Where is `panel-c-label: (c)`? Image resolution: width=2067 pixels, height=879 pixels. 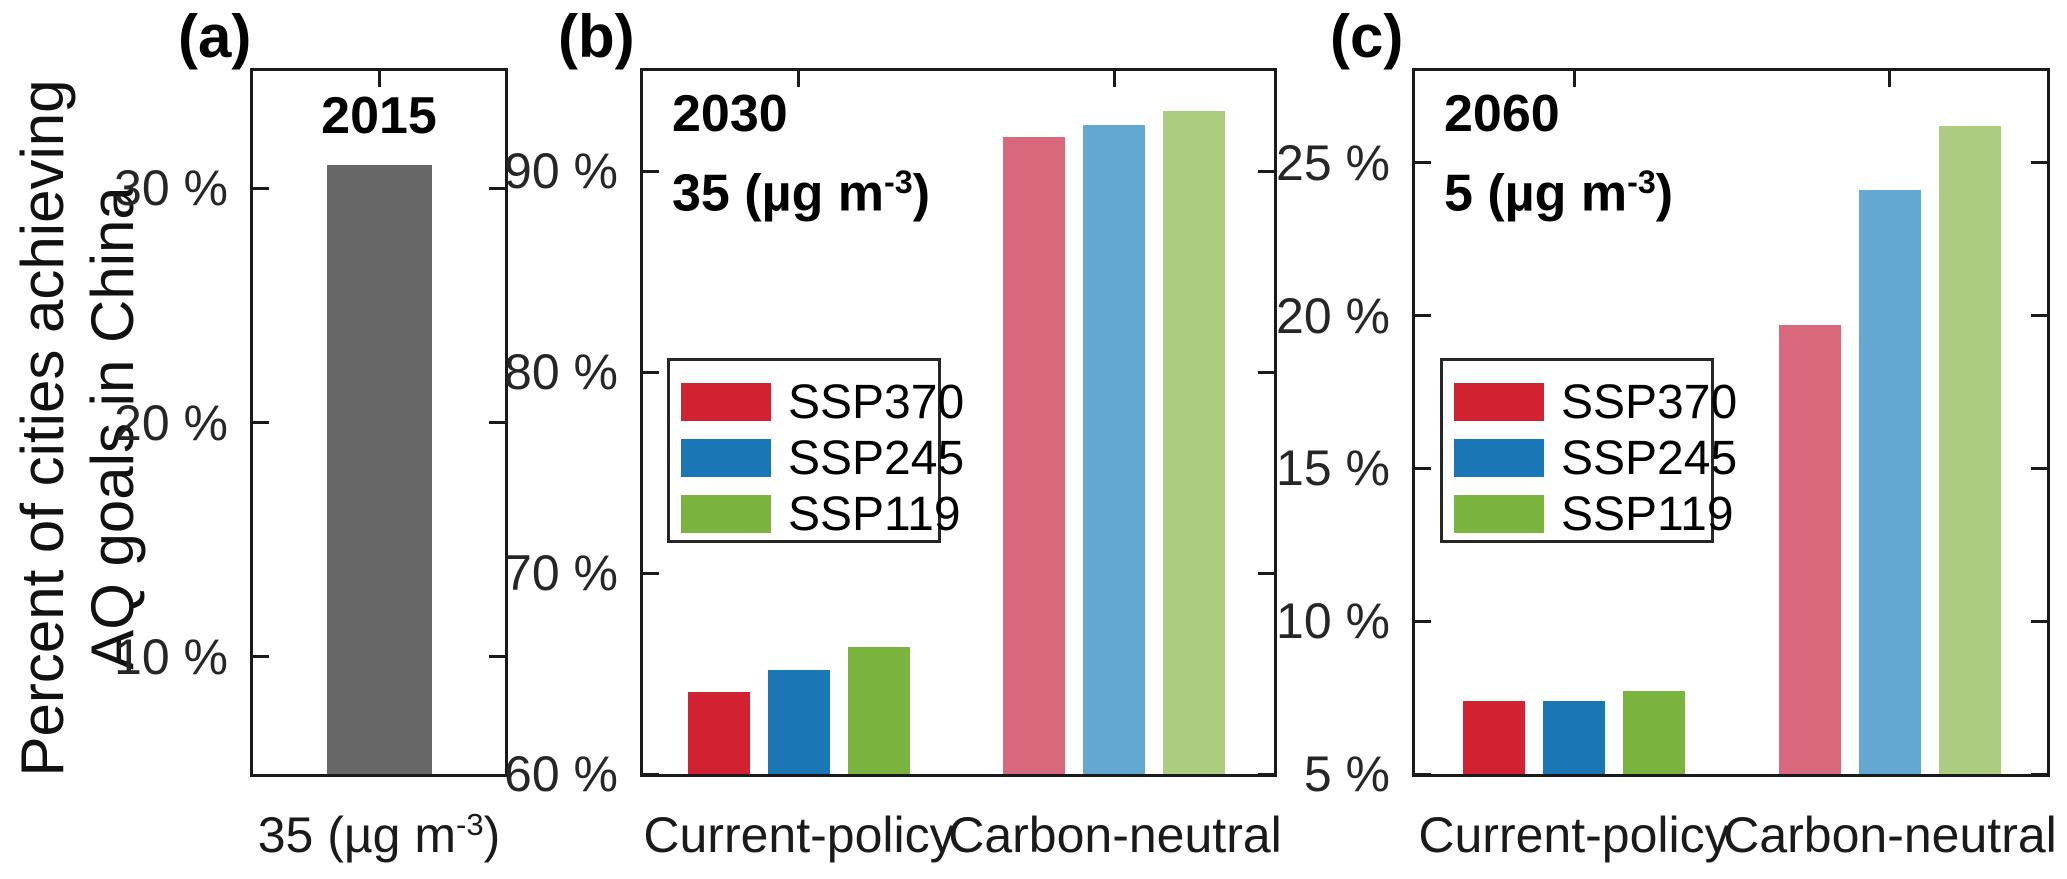
panel-c-label: (c) is located at coordinates (1367, 36).